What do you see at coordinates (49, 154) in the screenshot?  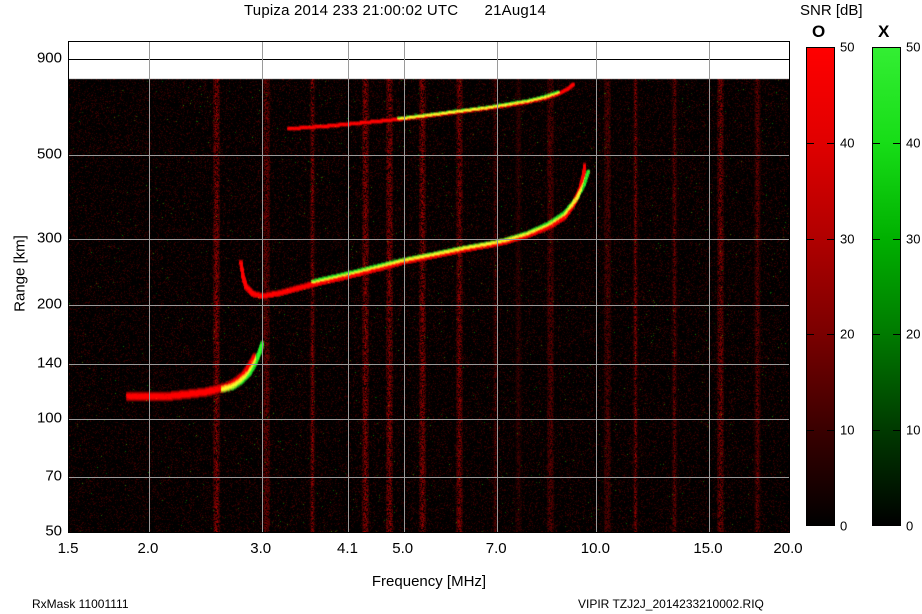 I see `y-axis-tick: 500` at bounding box center [49, 154].